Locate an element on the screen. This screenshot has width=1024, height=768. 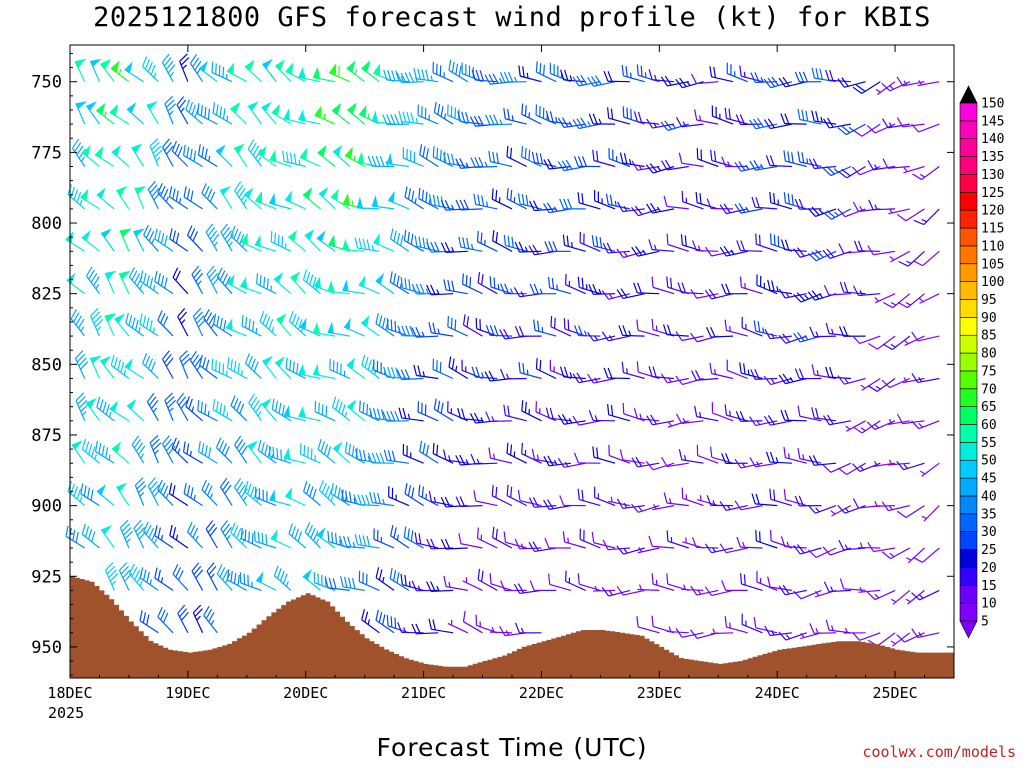
credit-link: coolwx.com/models is located at coordinates (939, 752).